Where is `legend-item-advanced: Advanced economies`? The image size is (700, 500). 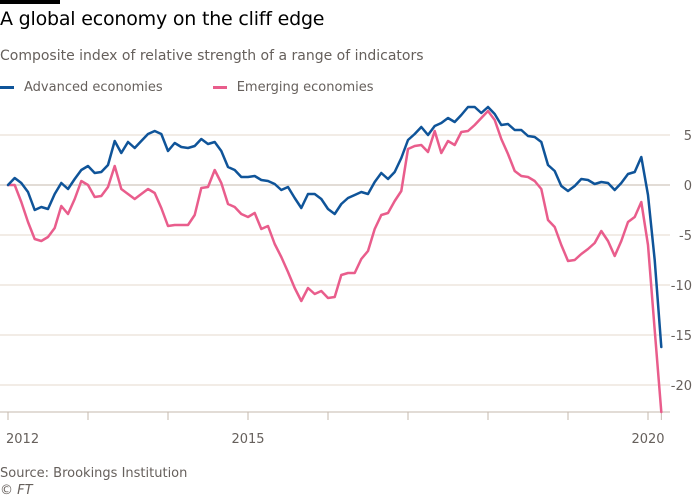 legend-item-advanced: Advanced economies is located at coordinates (81, 87).